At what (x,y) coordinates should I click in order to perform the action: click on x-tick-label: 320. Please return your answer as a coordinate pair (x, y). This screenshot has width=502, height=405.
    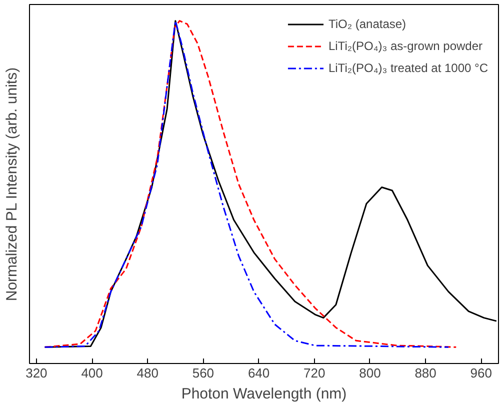
    Looking at the image, I should click on (37, 373).